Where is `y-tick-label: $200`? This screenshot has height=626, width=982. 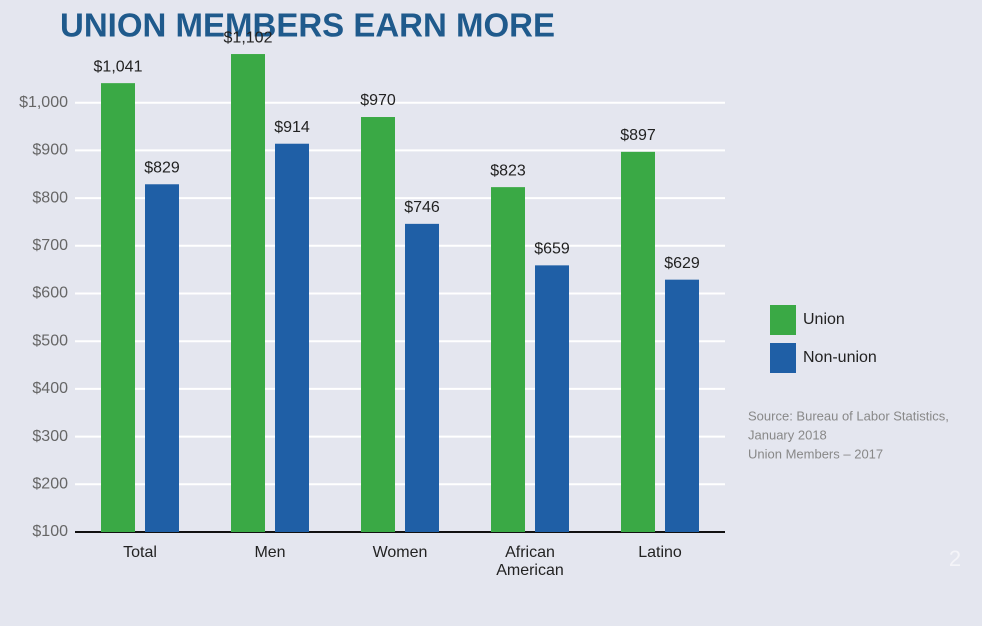 y-tick-label: $200 is located at coordinates (50, 484).